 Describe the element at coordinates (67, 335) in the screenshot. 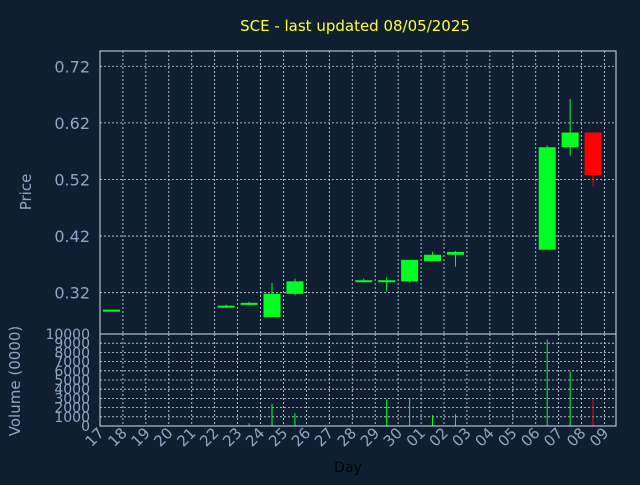

I see `volume-tick-label: 10000` at that location.